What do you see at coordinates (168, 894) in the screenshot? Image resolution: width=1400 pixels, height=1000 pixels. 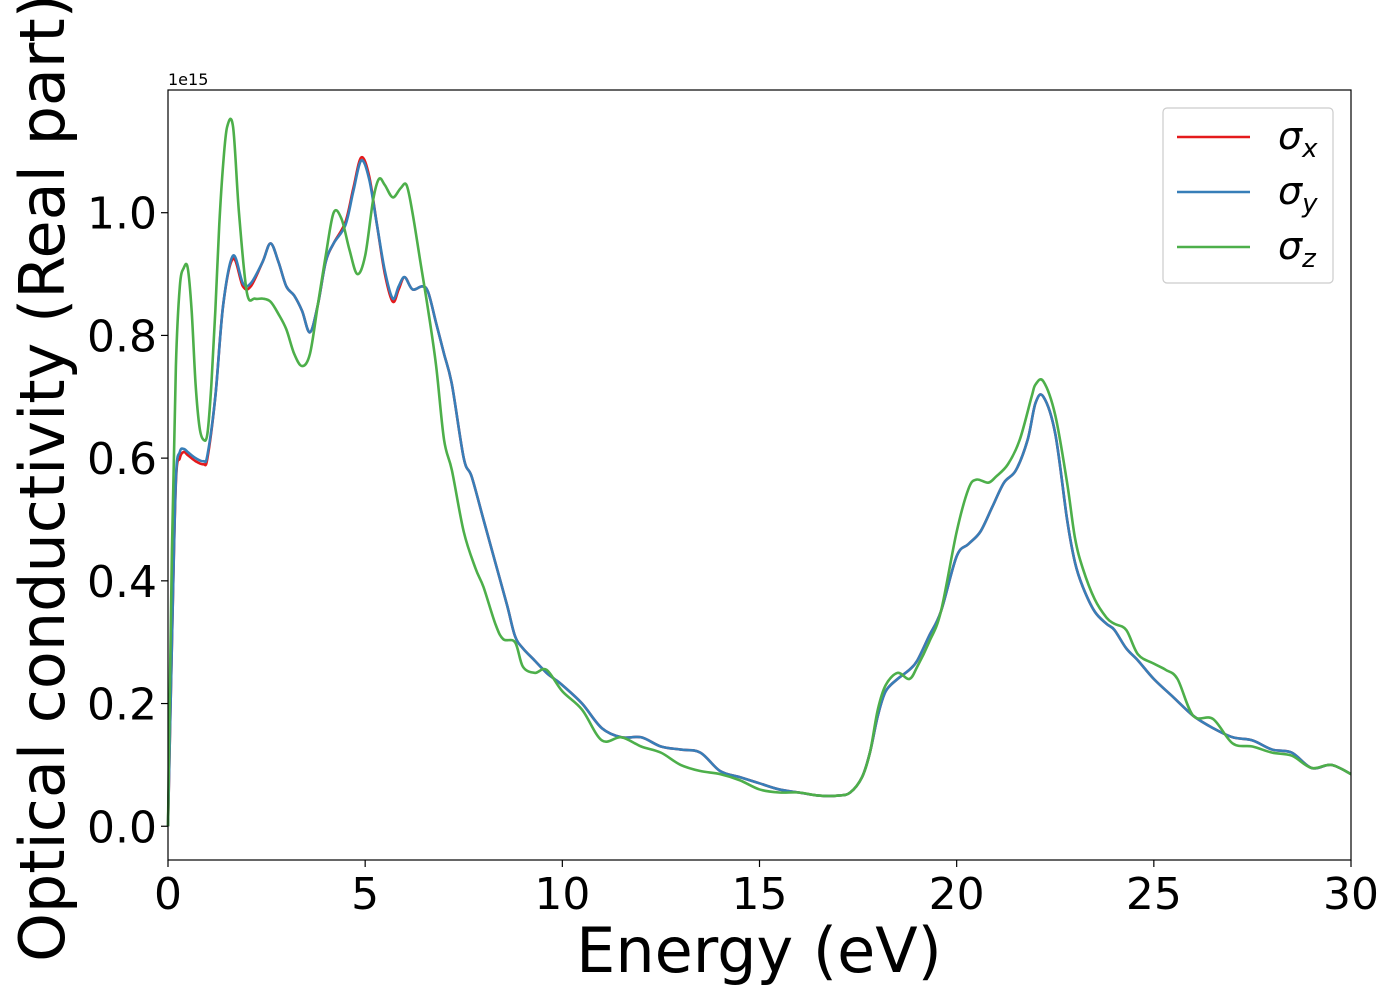 I see `x-tick-label: 0` at bounding box center [168, 894].